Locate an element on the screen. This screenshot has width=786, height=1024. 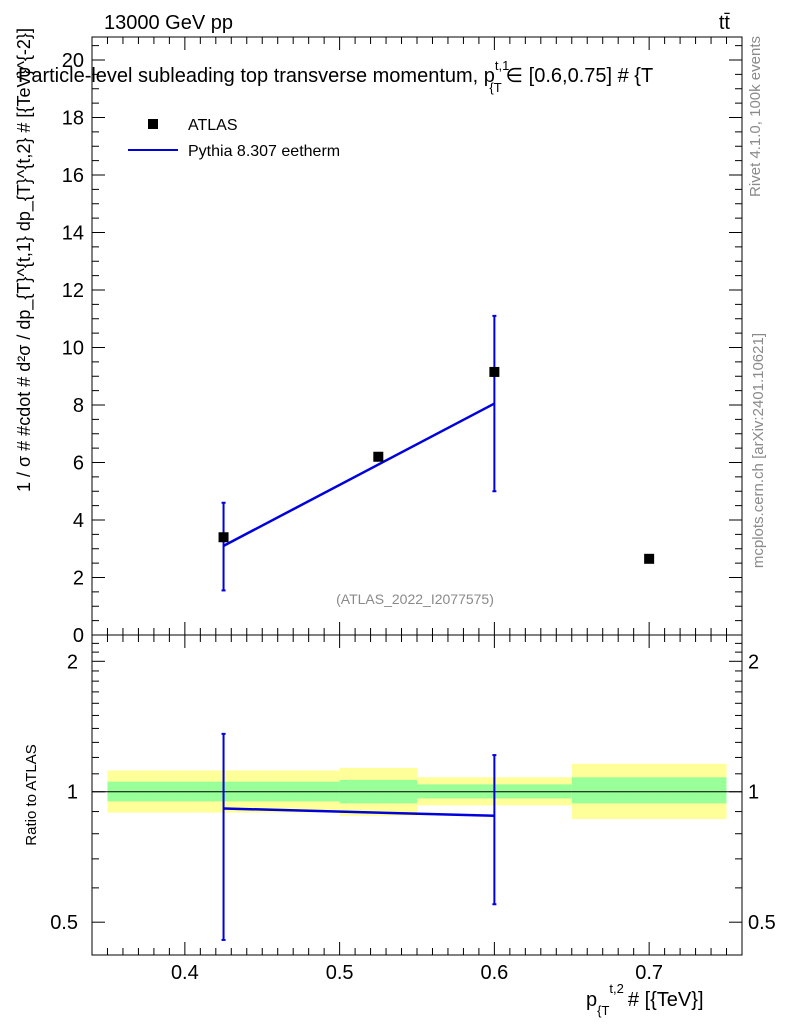
chart-title-sup: t,1 is located at coordinates (502, 65).